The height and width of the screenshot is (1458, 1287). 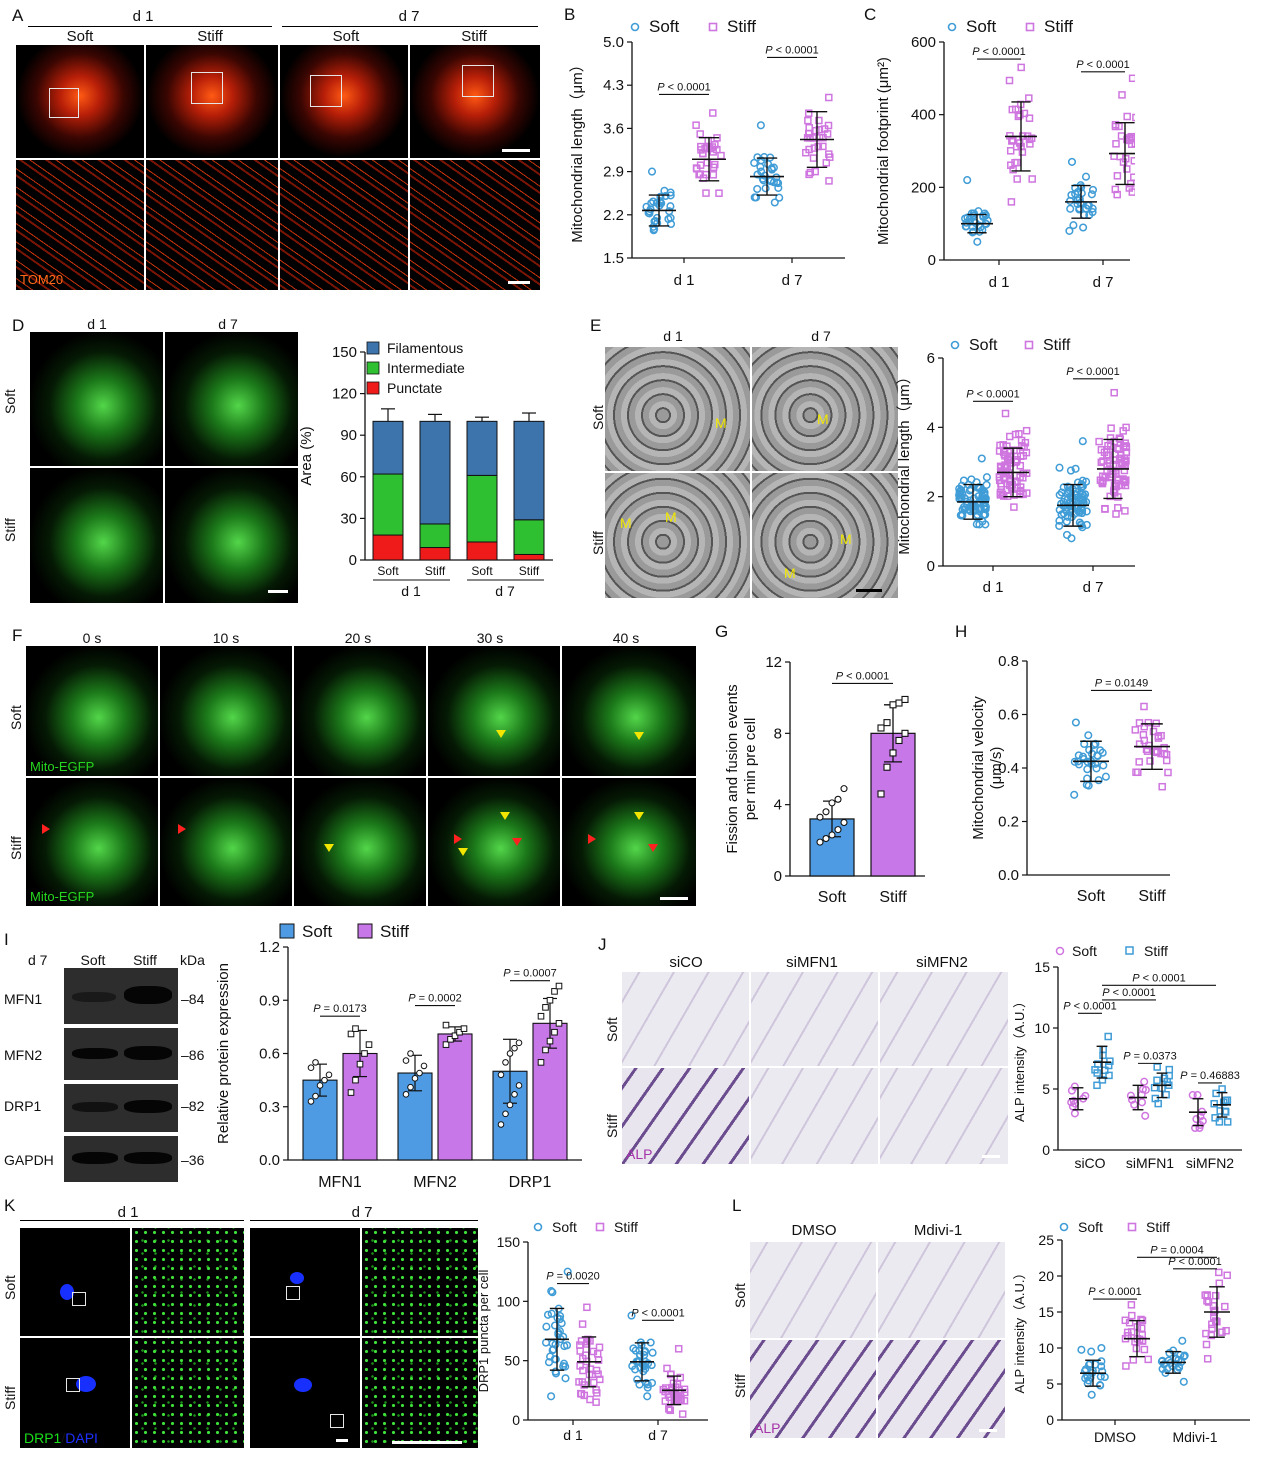 I want to click on stain-label: ALP, so click(x=767, y=1428).